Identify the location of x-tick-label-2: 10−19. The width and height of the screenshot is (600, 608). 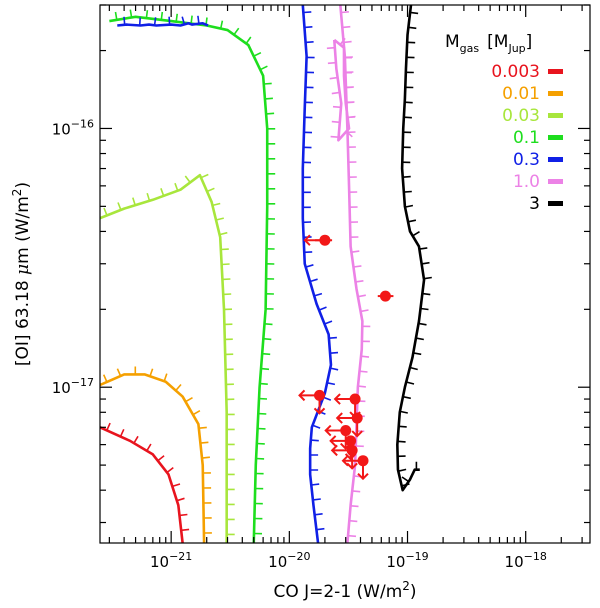
(407, 560).